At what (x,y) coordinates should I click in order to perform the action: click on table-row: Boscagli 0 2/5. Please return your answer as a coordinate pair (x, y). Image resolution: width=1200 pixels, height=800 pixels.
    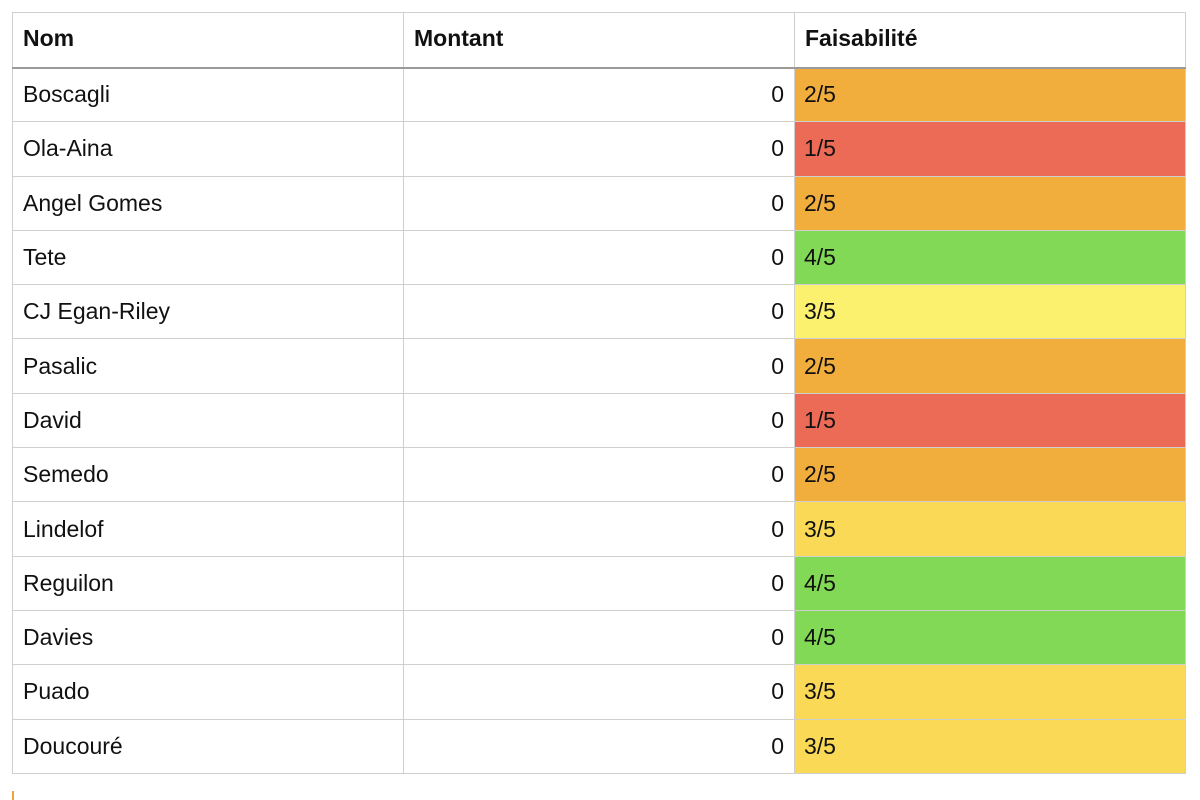
    Looking at the image, I should click on (599, 94).